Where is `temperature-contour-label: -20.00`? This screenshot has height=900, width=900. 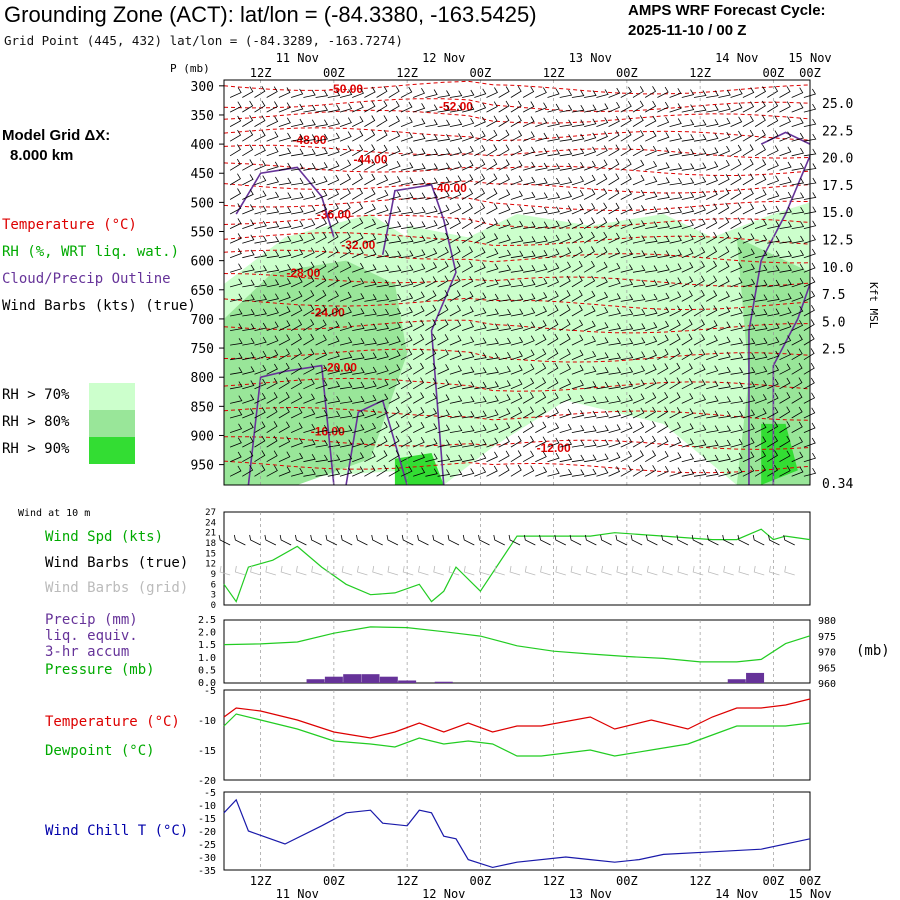
temperature-contour-label: -20.00 is located at coordinates (340, 367).